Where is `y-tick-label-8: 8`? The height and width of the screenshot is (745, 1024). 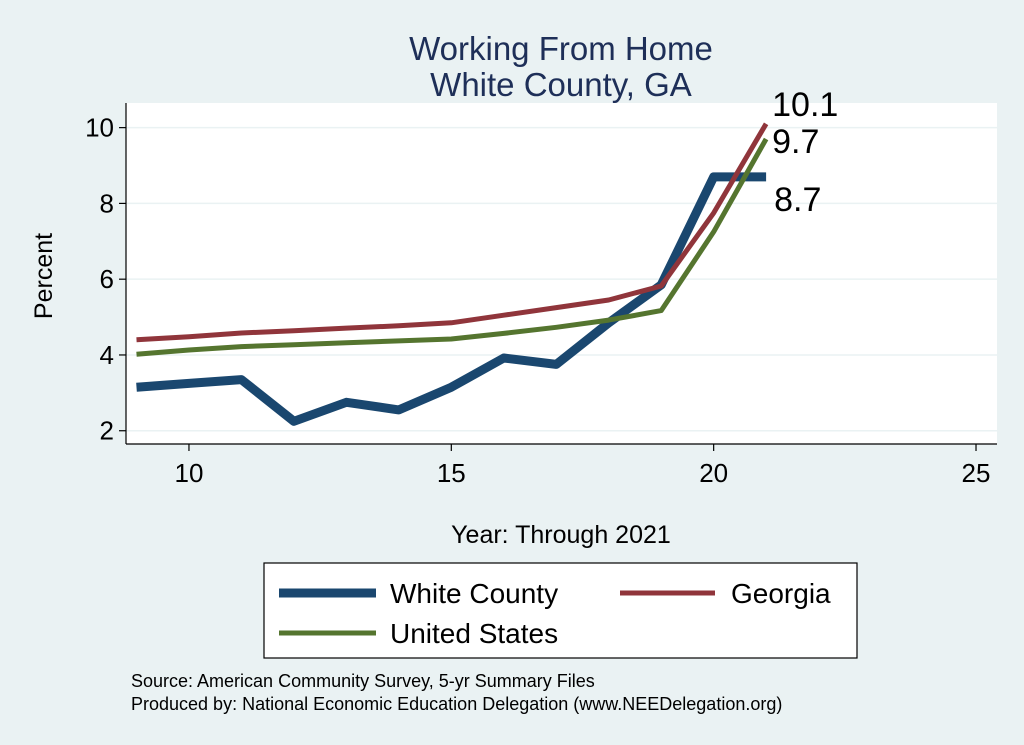 y-tick-label-8: 8 is located at coordinates (107, 203).